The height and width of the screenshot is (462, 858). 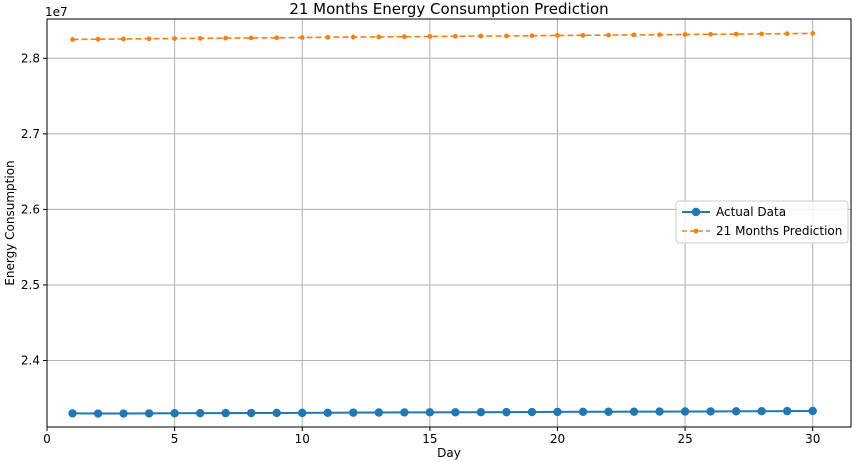 What do you see at coordinates (812, 439) in the screenshot?
I see `x-tick-label: 30` at bounding box center [812, 439].